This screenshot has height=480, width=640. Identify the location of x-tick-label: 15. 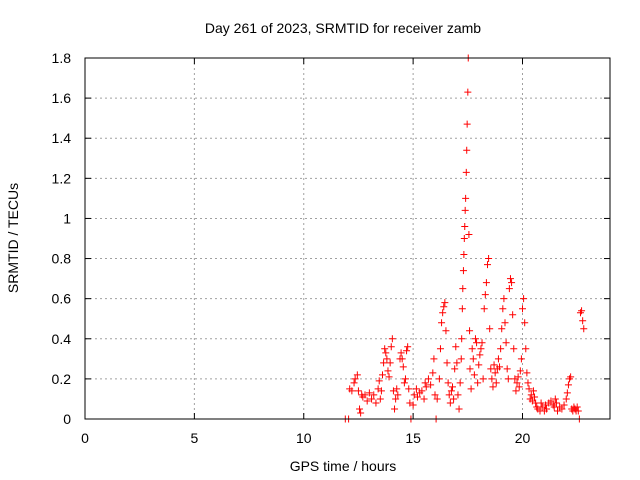
(413, 438).